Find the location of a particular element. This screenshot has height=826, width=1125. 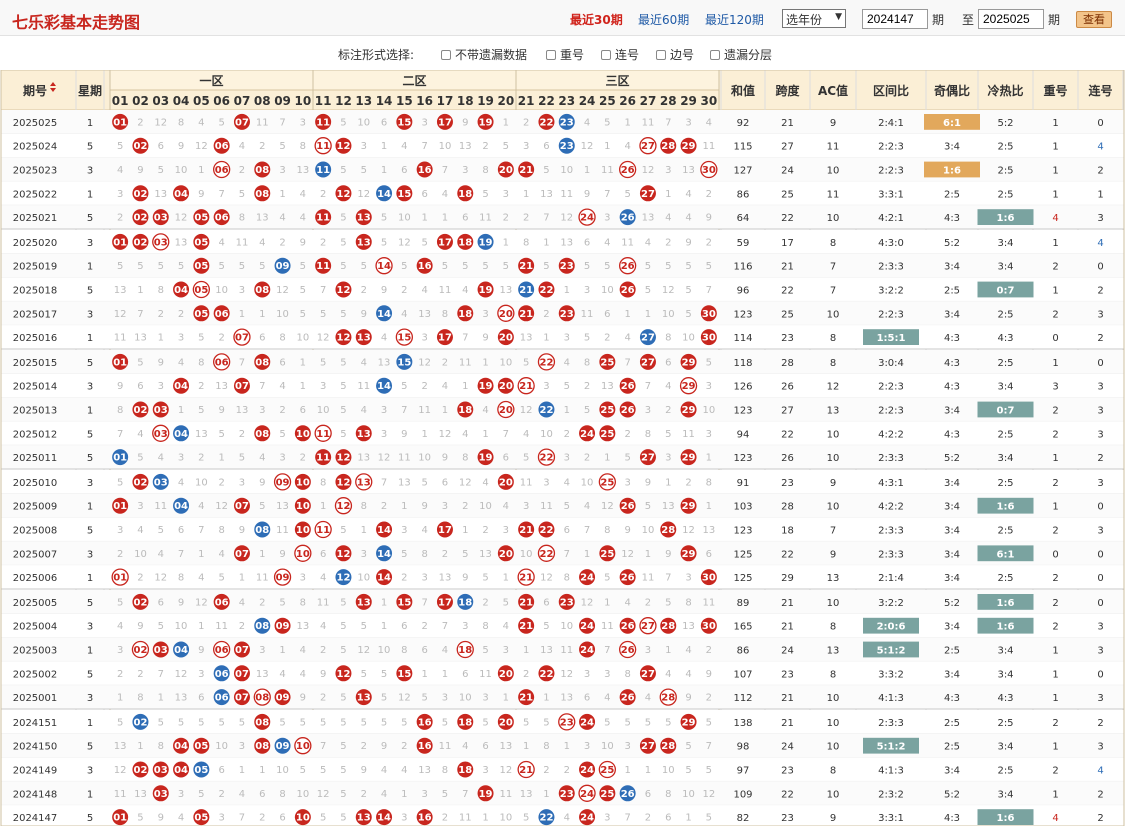

ball-number: 26 is located at coordinates (628, 170).